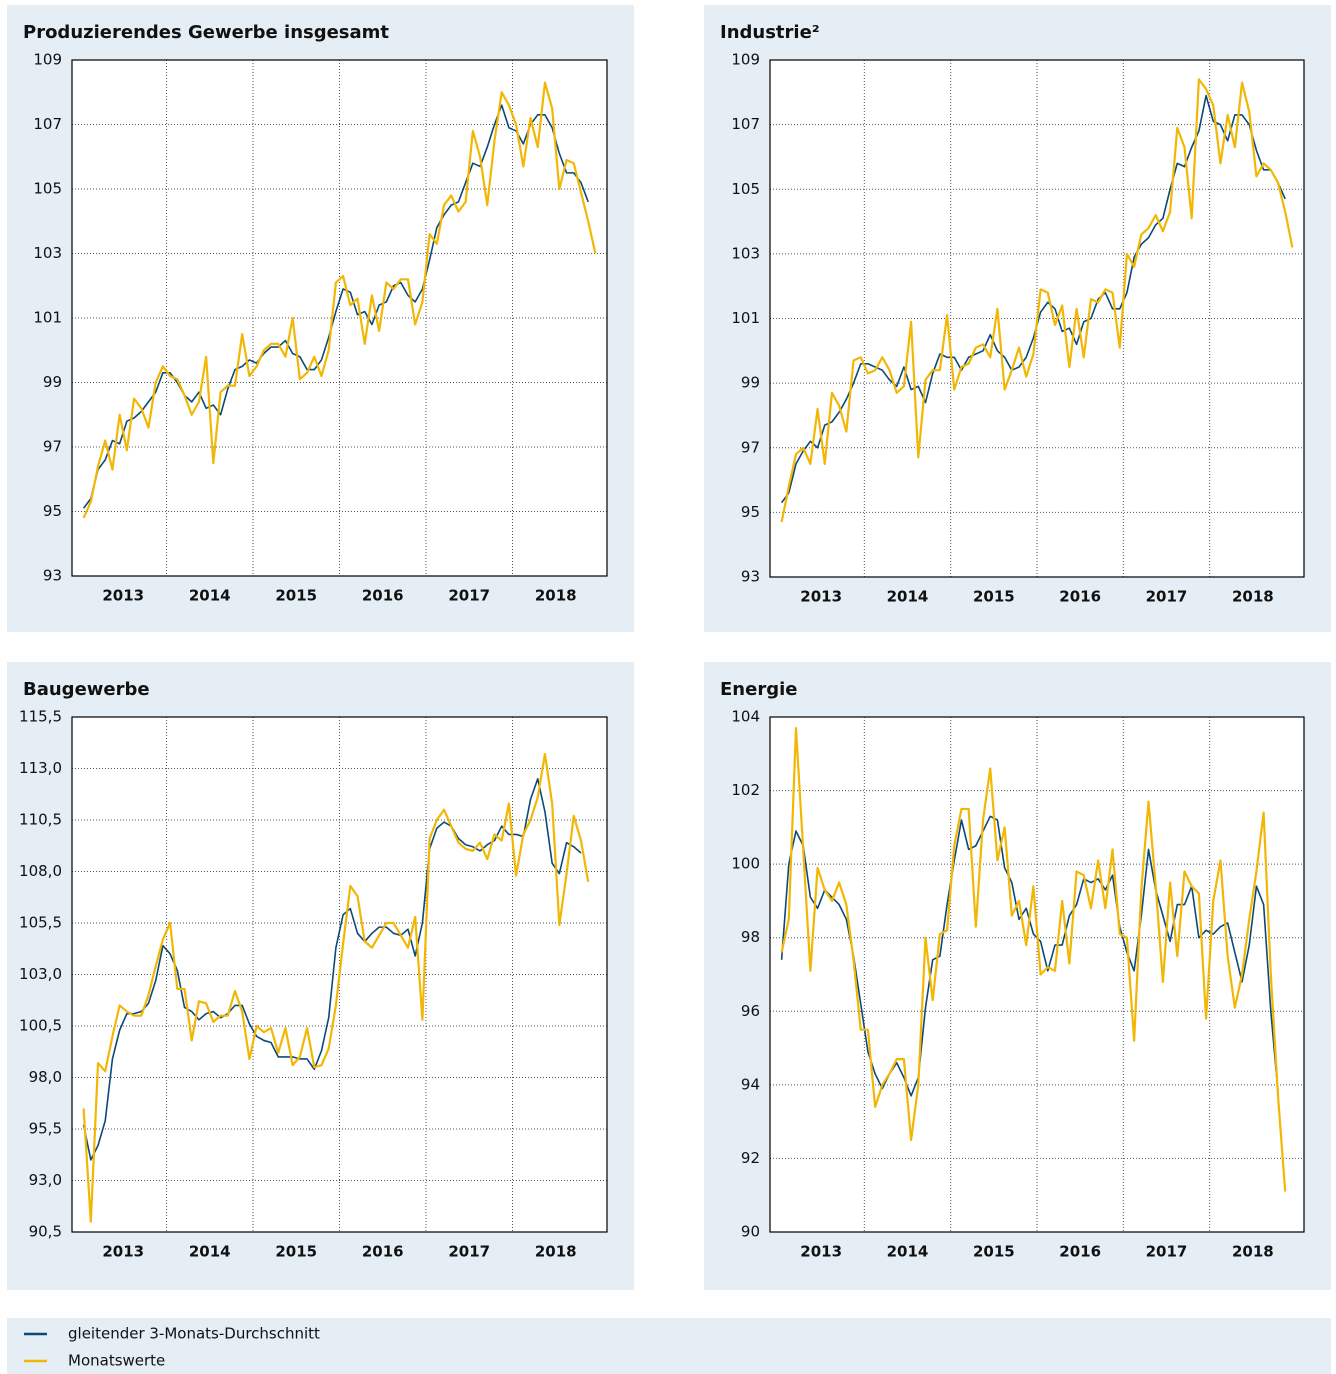 This screenshot has height=1374, width=1336. What do you see at coordinates (194, 1334) in the screenshot?
I see `legend-label: gleitender 3-Monats-Durchschnitt` at bounding box center [194, 1334].